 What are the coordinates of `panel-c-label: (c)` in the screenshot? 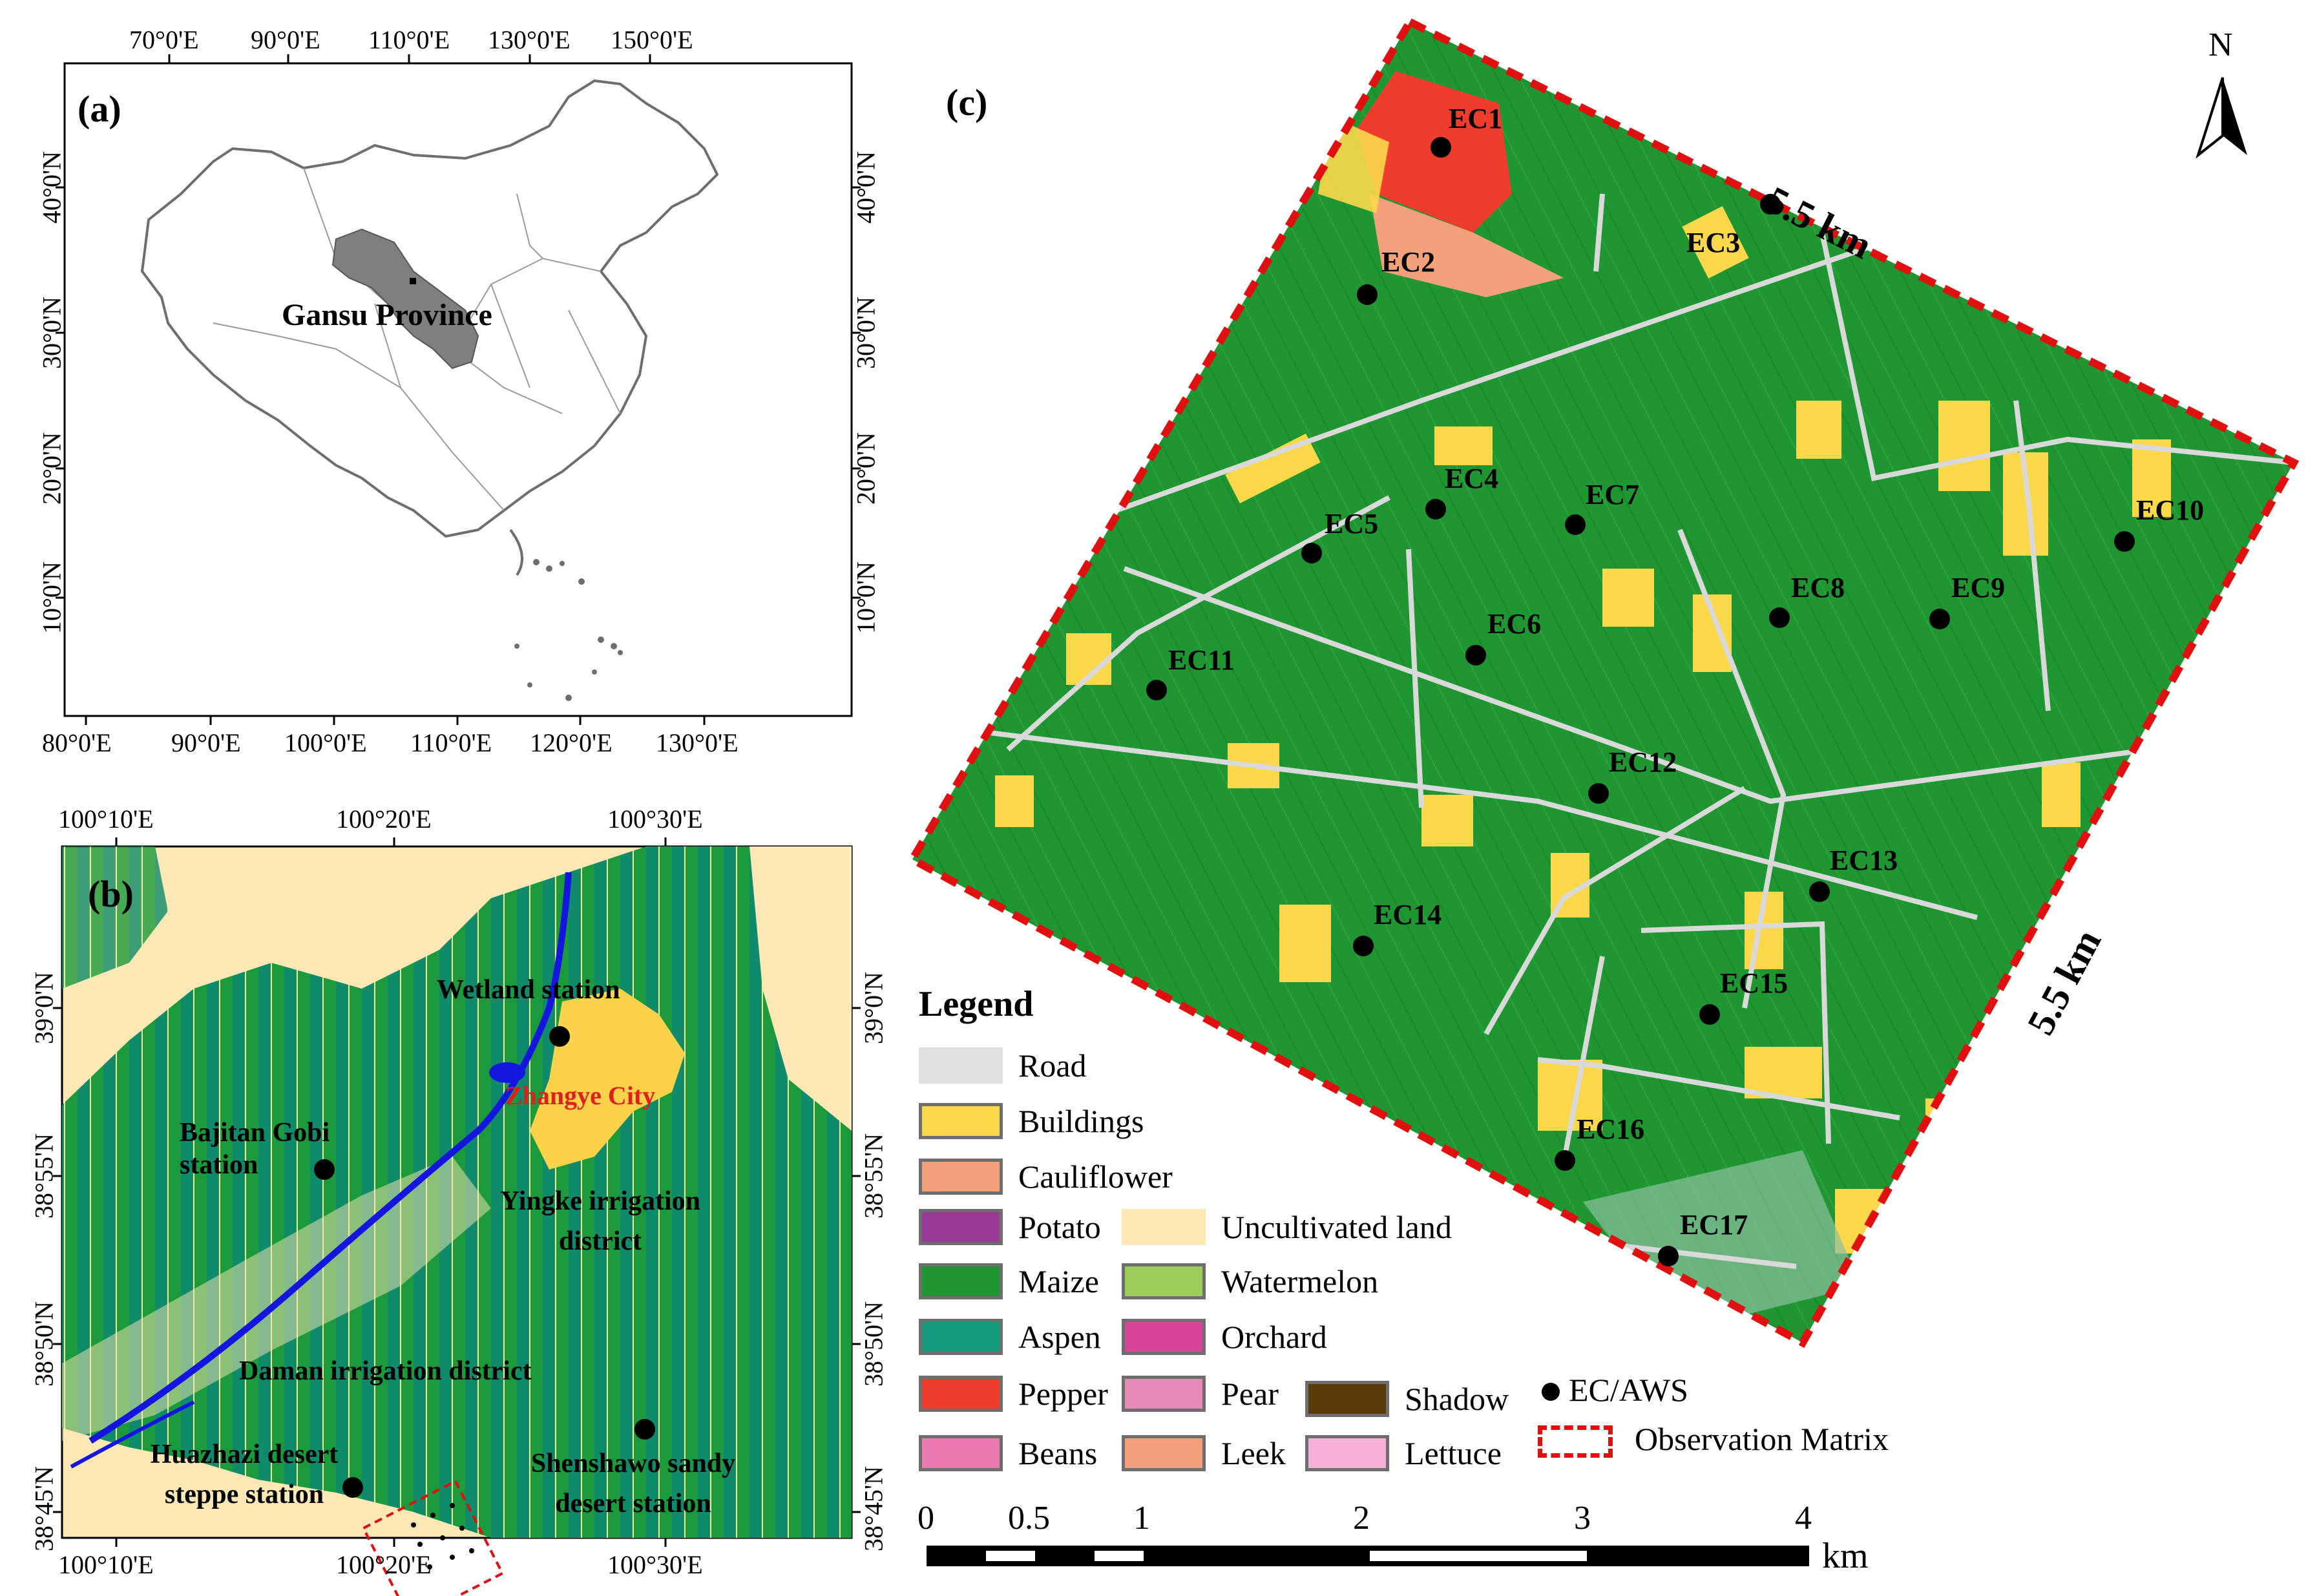 It's located at (967, 102).